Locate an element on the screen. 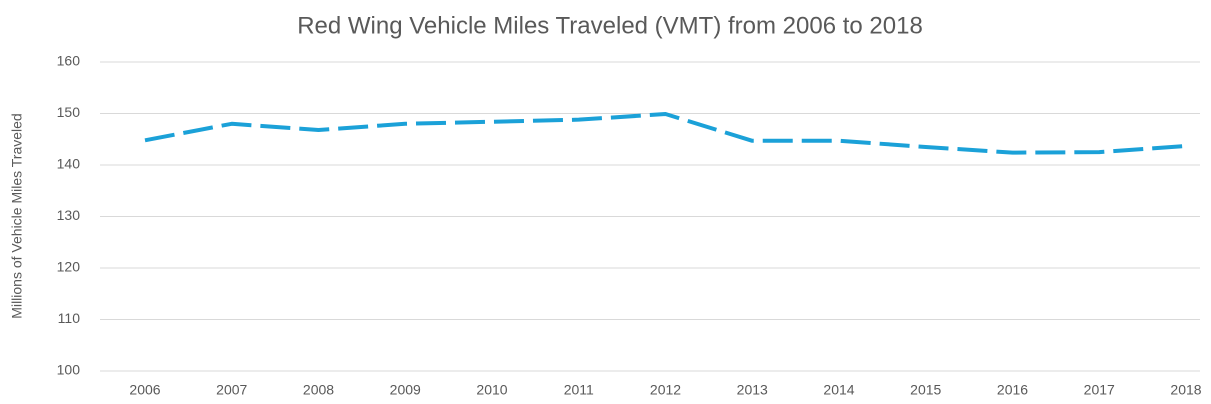 This screenshot has height=404, width=1211. x-tick-label: 2006 is located at coordinates (144, 390).